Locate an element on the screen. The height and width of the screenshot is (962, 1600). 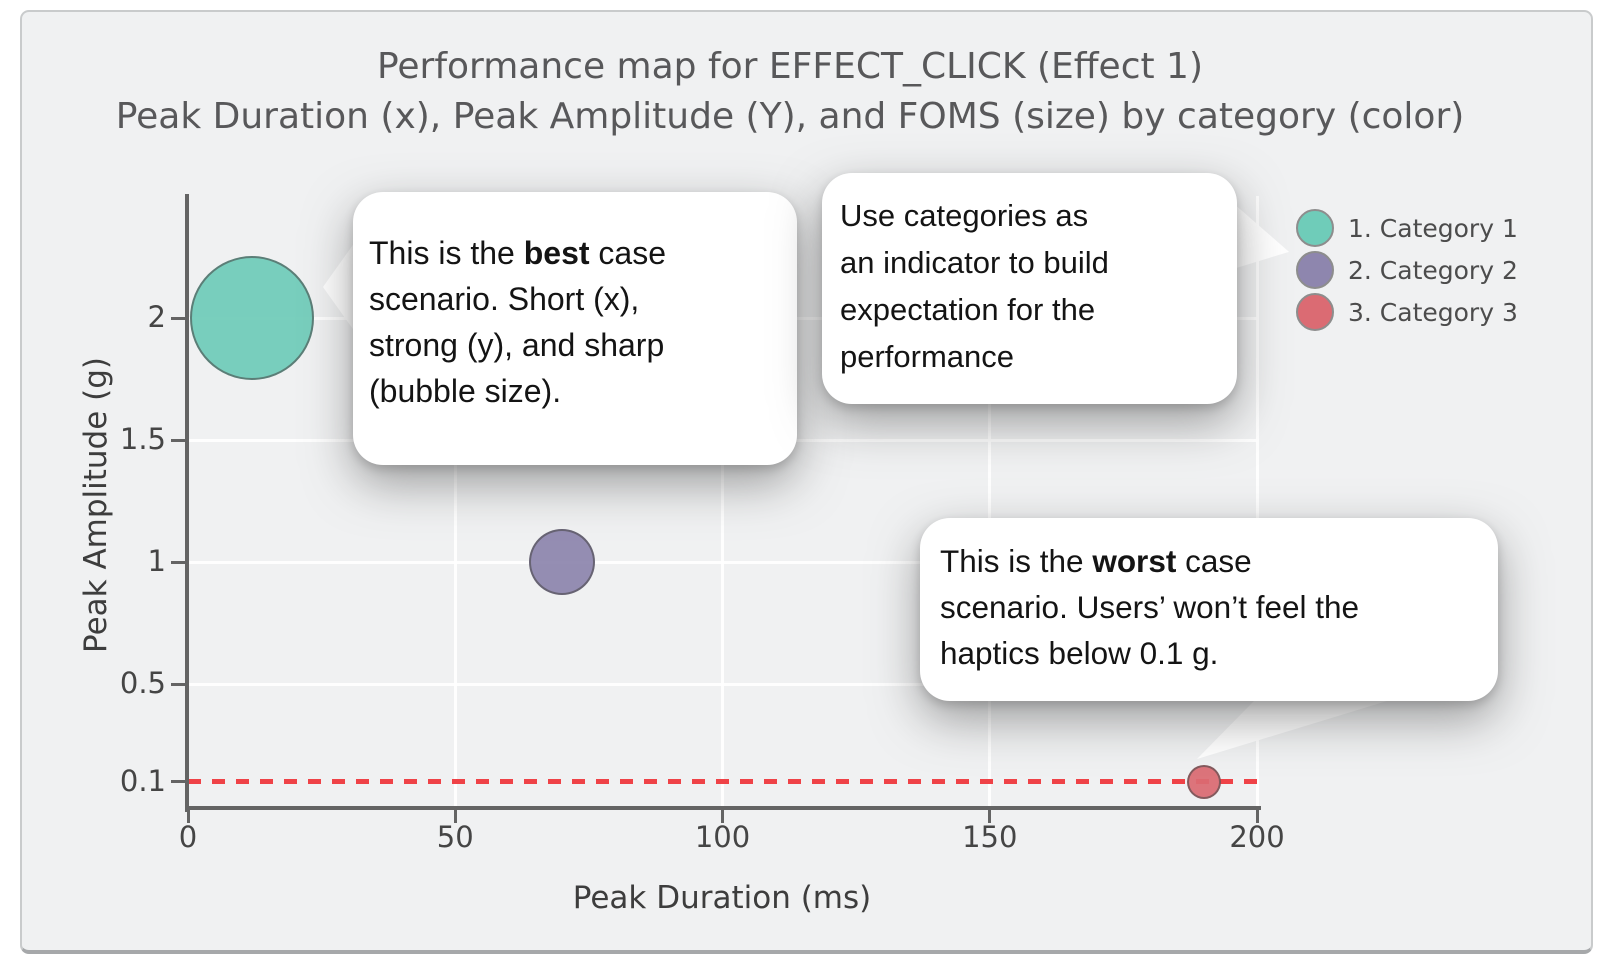
legend: 1. Category 1 2. Category 2 3. Category 3 is located at coordinates (1407, 270).